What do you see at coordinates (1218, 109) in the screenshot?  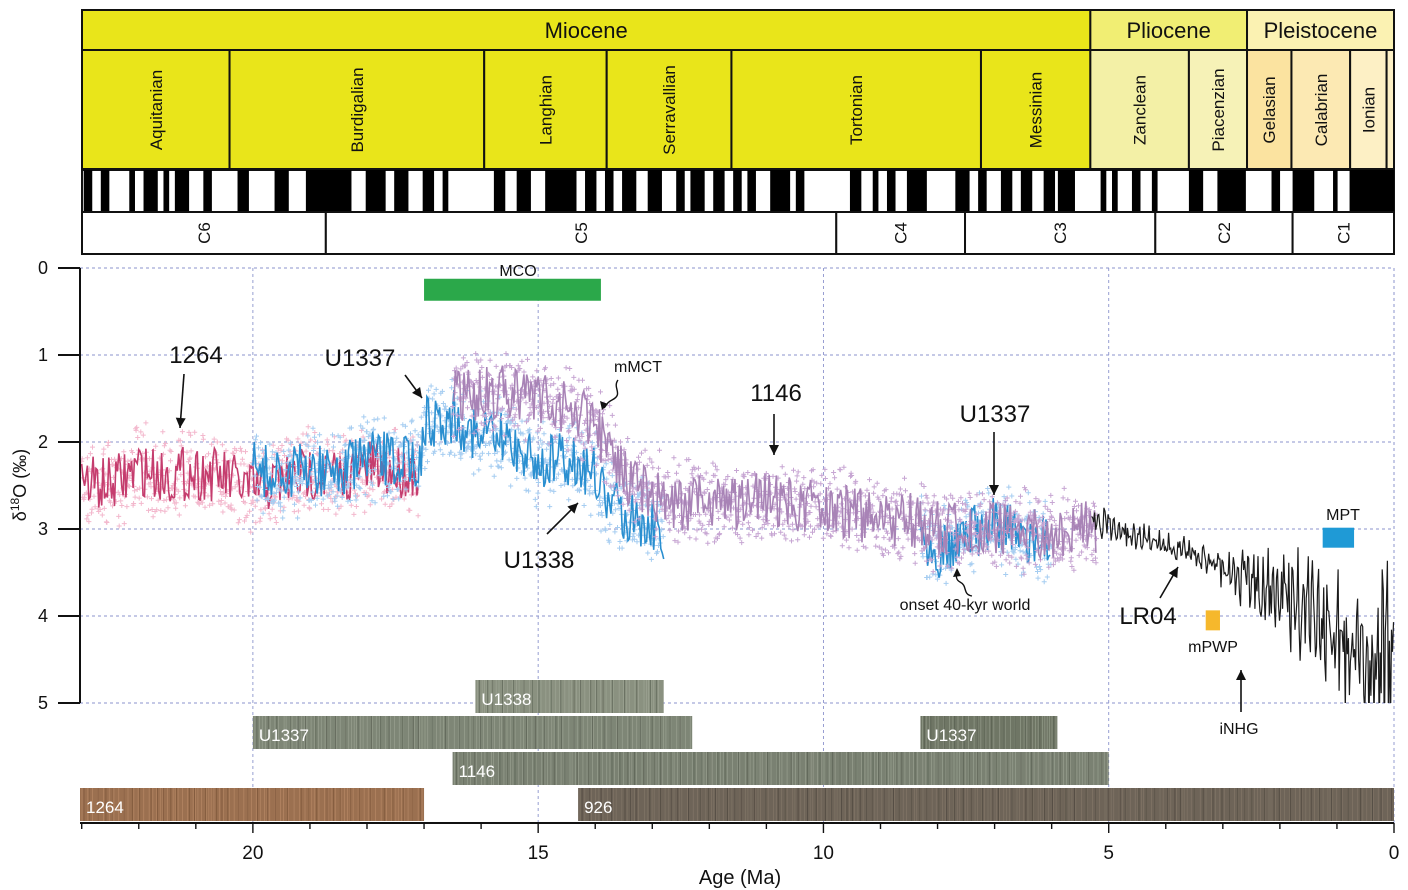 I see `stage-label: Piacenzian` at bounding box center [1218, 109].